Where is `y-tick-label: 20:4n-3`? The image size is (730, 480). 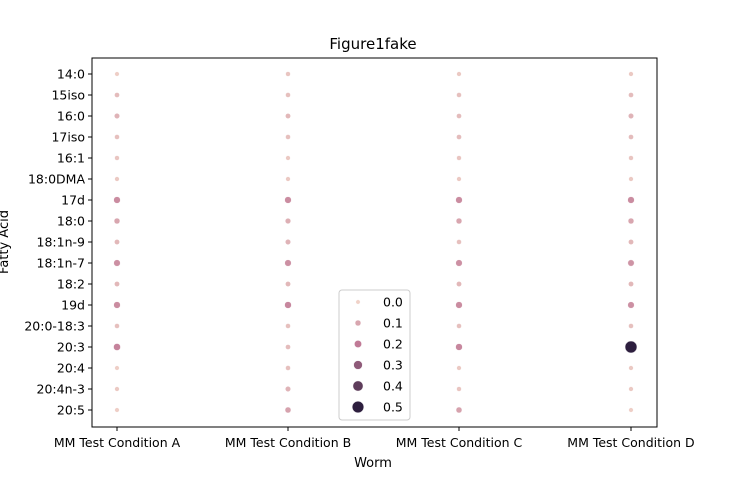 y-tick-label: 20:4n-3 is located at coordinates (61, 389).